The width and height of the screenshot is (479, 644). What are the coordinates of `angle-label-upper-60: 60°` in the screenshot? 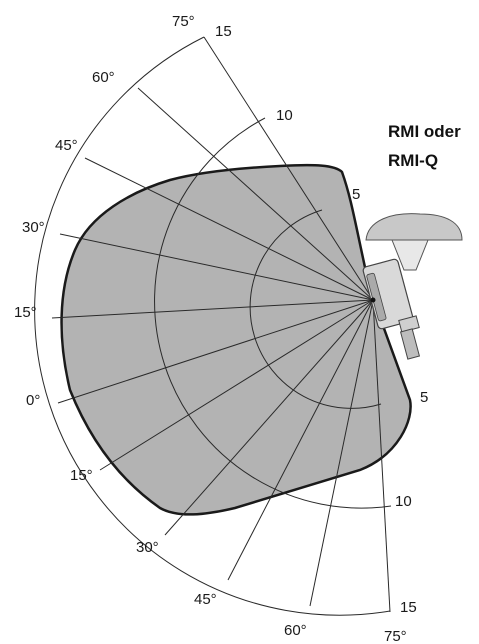 It's located at (103, 77).